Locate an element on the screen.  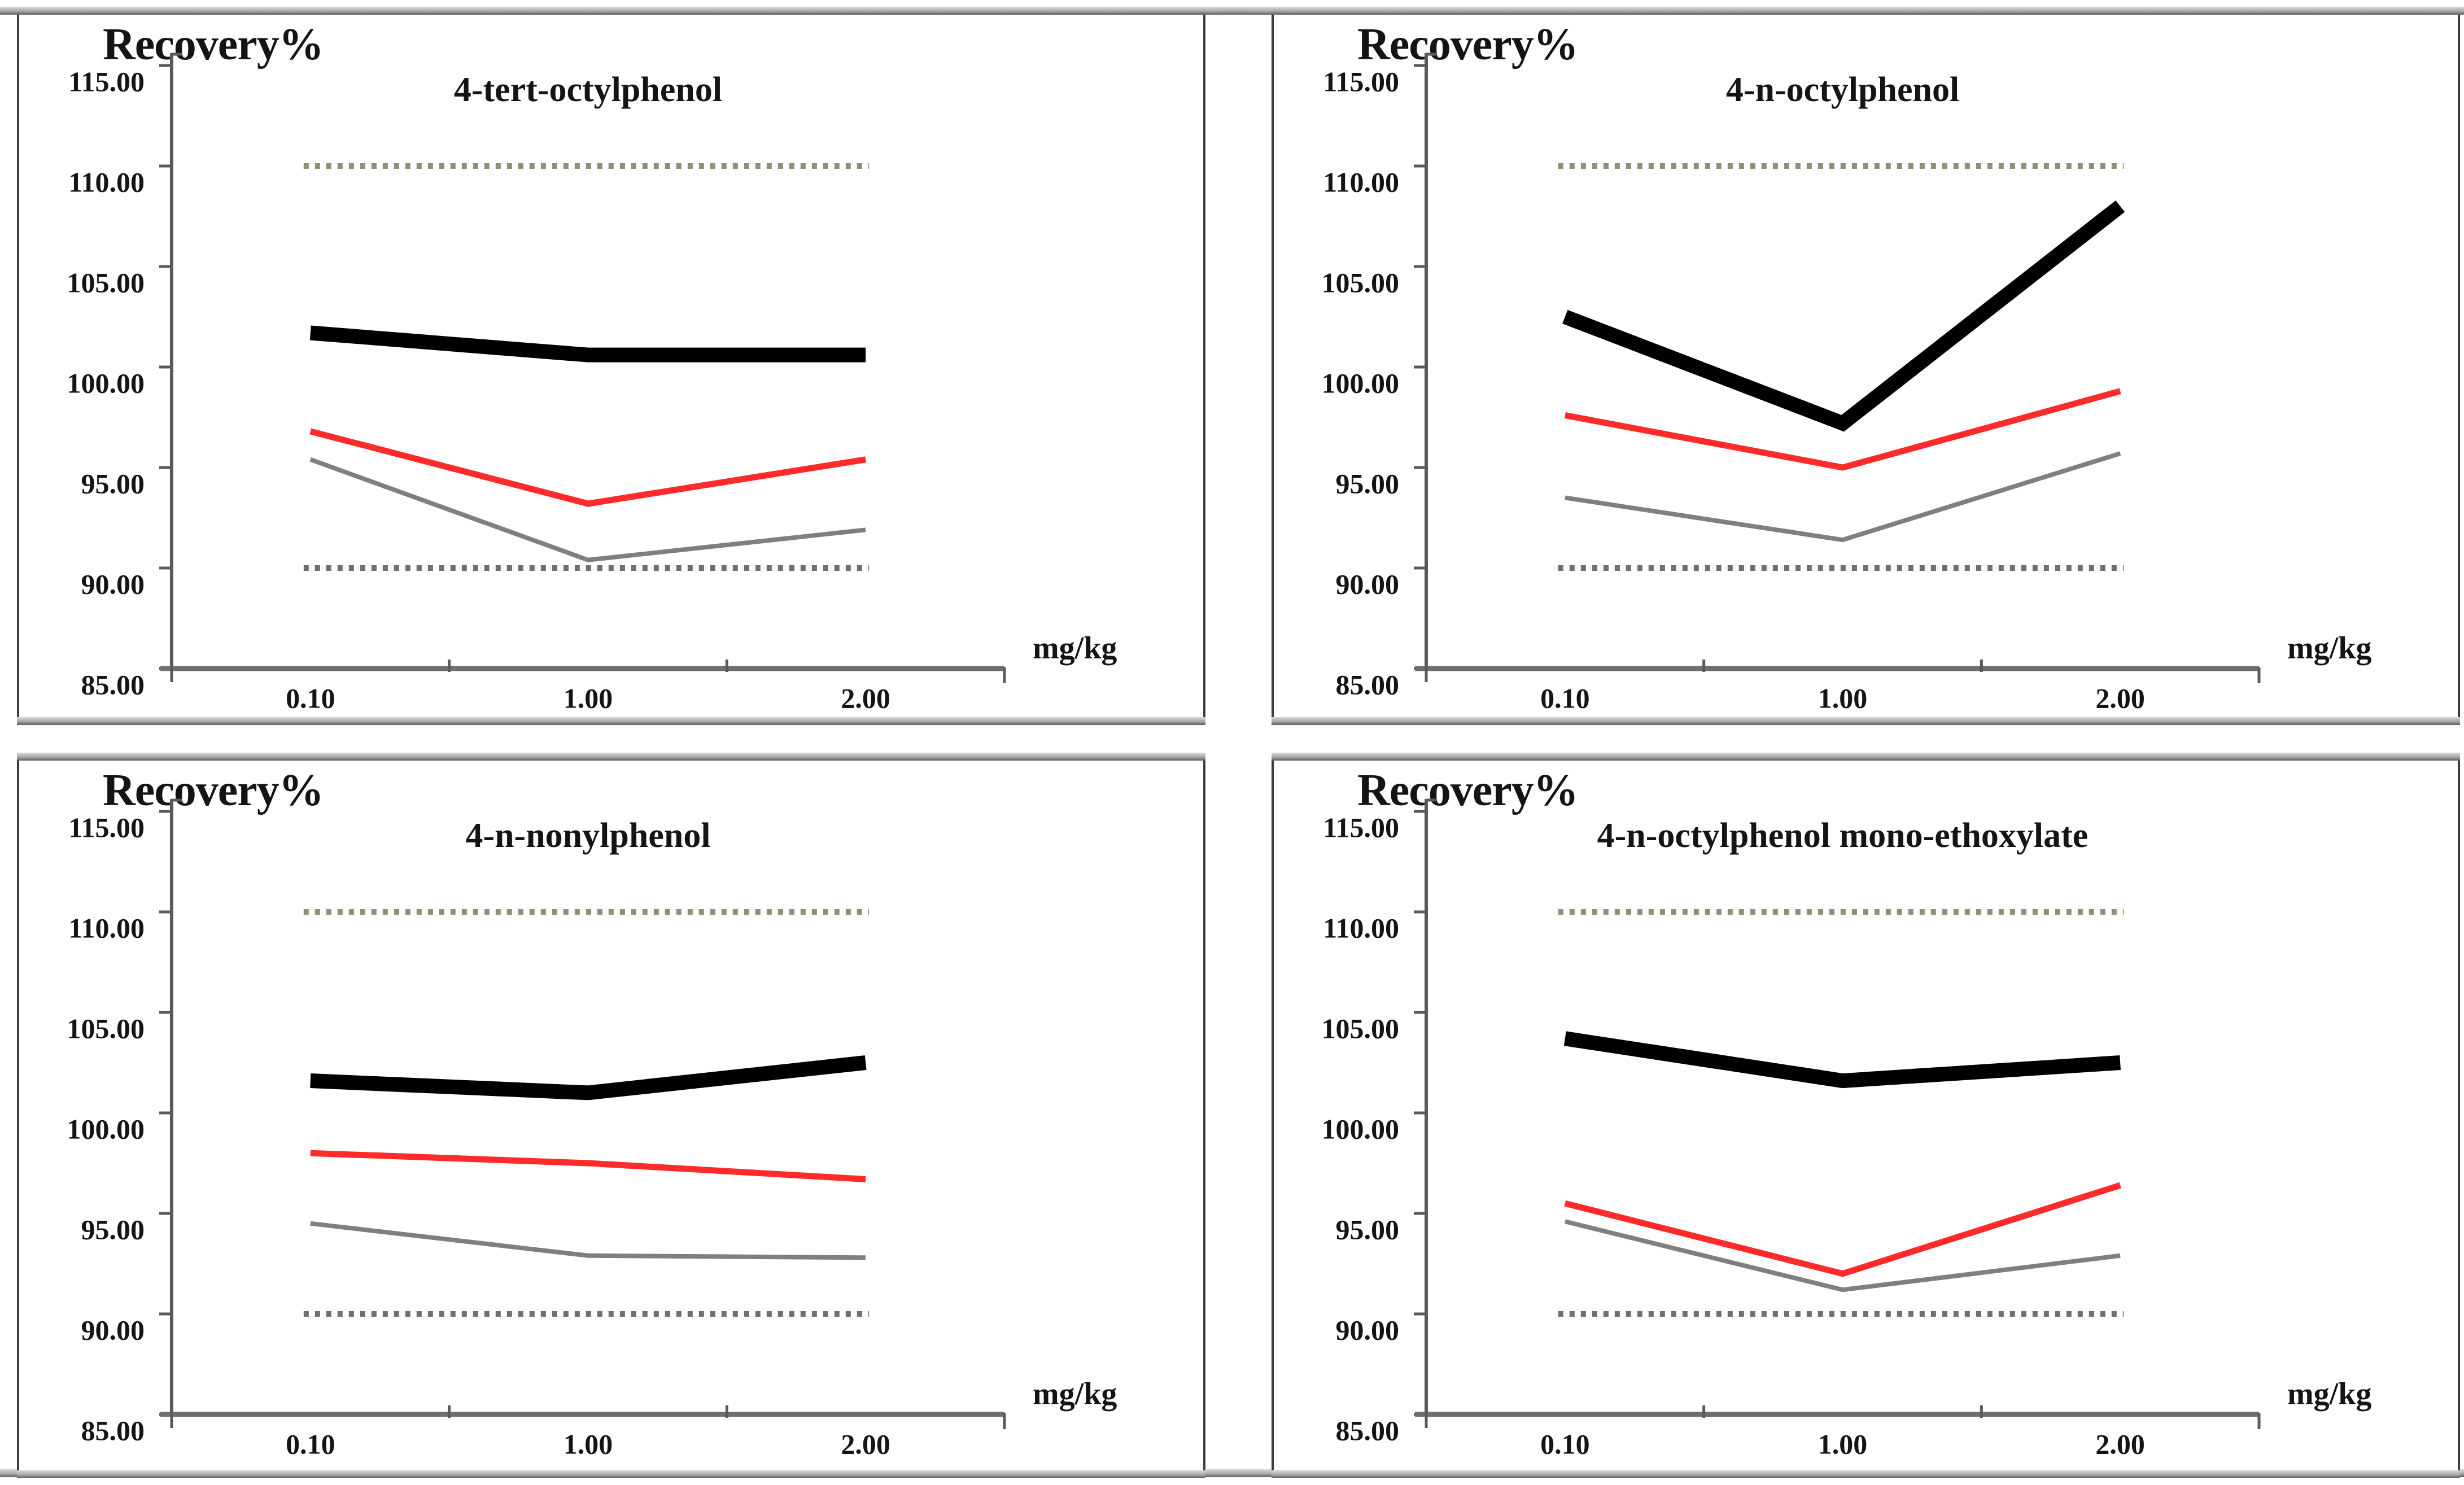
chart-title: 4-n-octylphenol mono-ethoxylate is located at coordinates (1843, 835).